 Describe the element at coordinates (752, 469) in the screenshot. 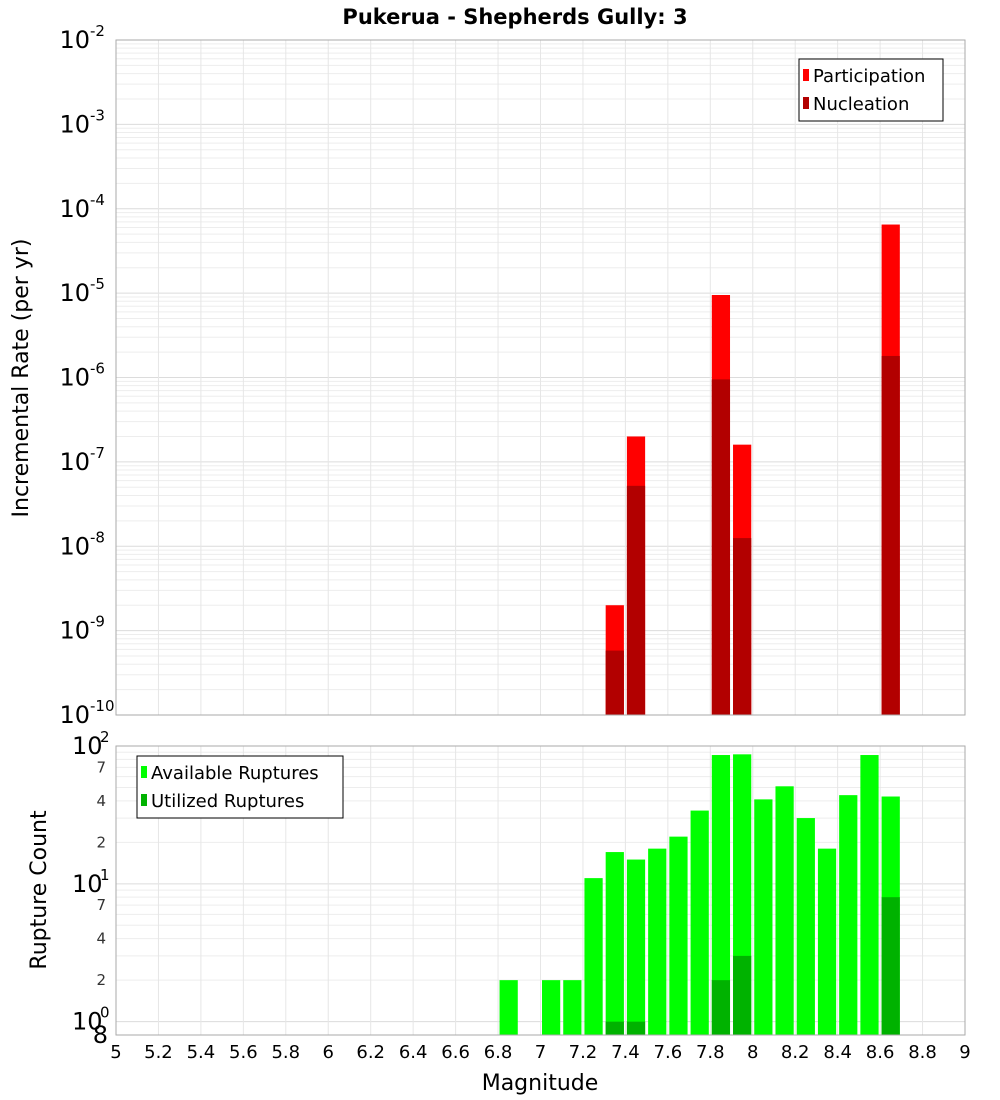

I see `top-bars` at that location.